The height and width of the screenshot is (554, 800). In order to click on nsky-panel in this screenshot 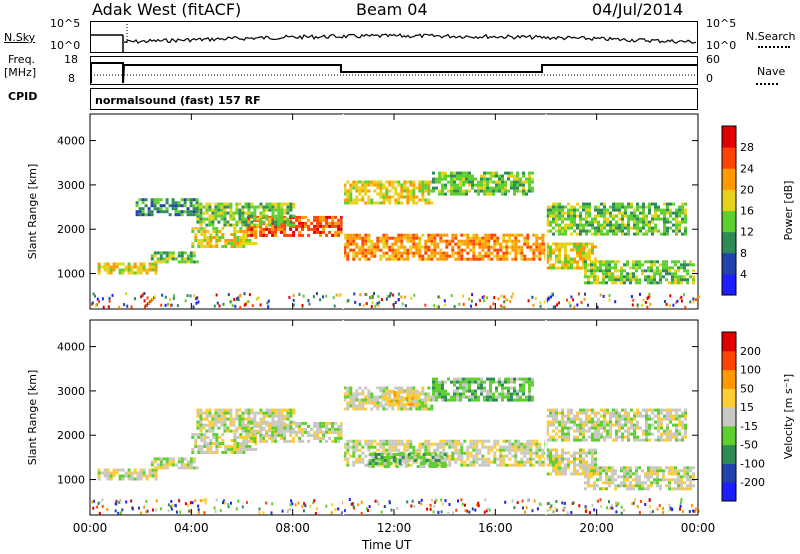, I will do `click(394, 37)`.